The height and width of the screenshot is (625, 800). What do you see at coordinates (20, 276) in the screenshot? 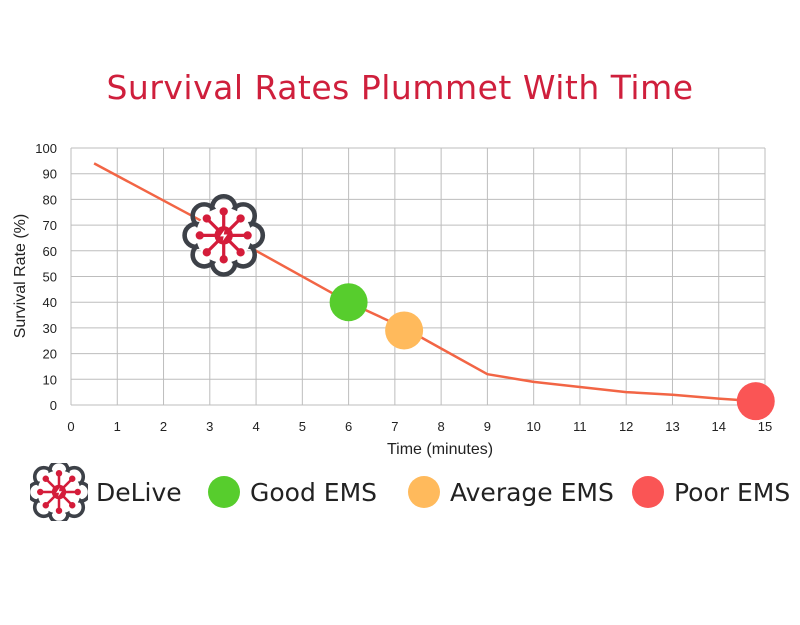
I see `y-axis-label: Survival Rate (%)` at bounding box center [20, 276].